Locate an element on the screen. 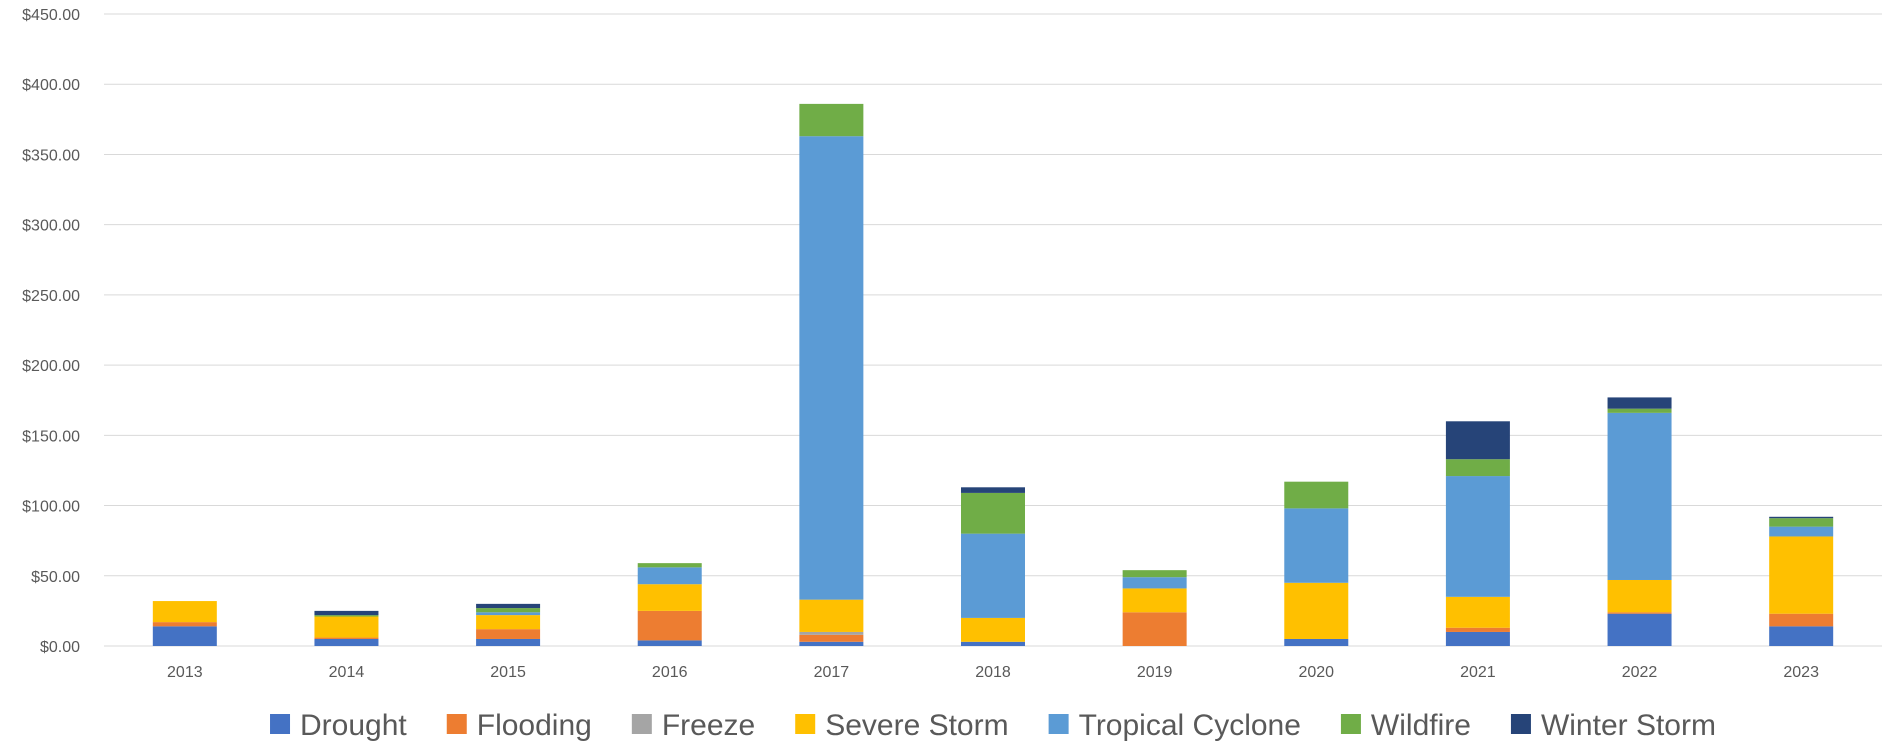 The height and width of the screenshot is (749, 1889). legend-item-tropical-cyclone: Tropical Cyclone is located at coordinates (1174, 725).